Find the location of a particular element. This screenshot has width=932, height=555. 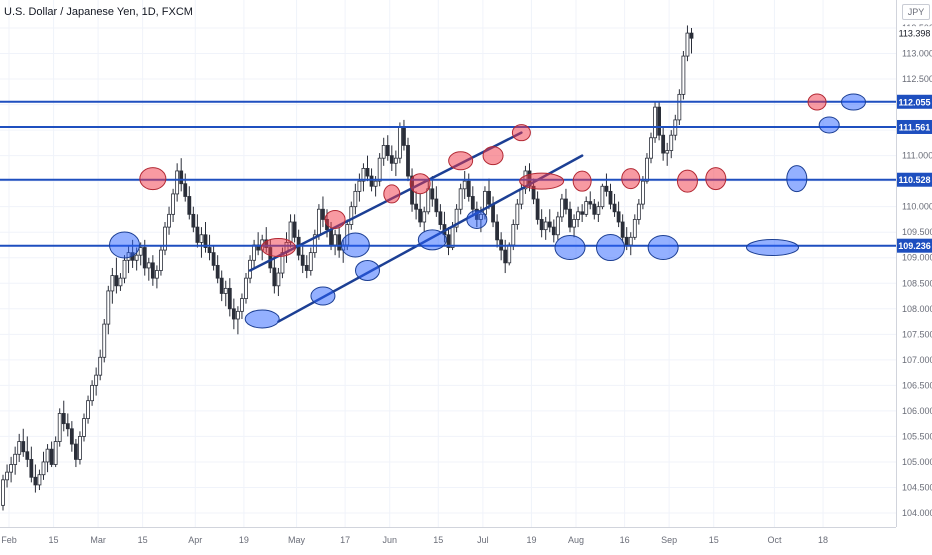

y-tick-label: 111.000 is located at coordinates (917, 156).